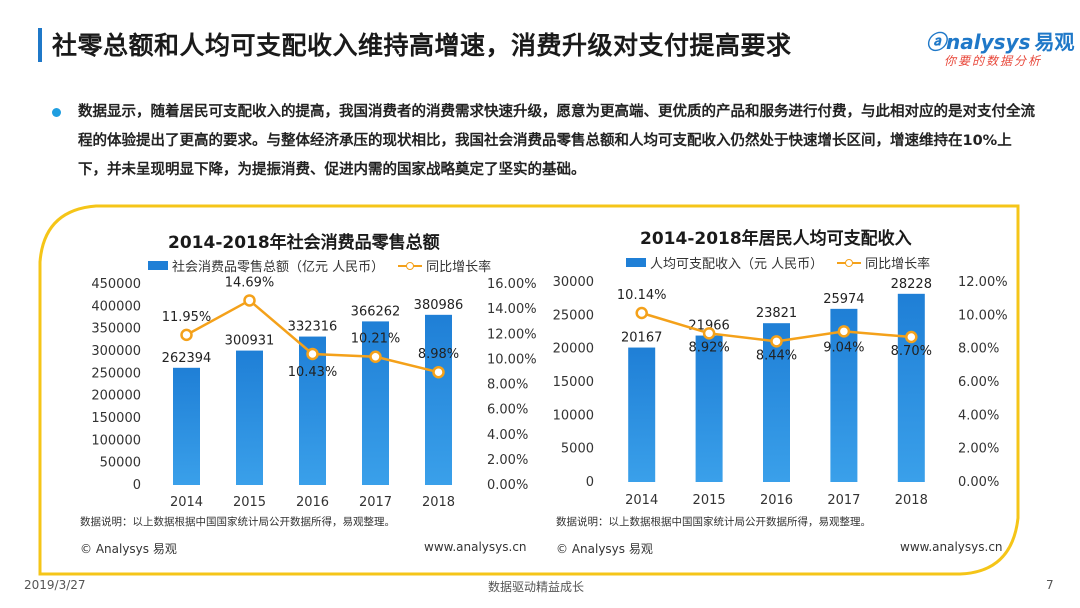 The width and height of the screenshot is (1080, 608). Describe the element at coordinates (237, 522) in the screenshot. I see `chart1-note: 数据说明：以上数据根据中国国家统计局公开数据所得，易观整理。` at that location.